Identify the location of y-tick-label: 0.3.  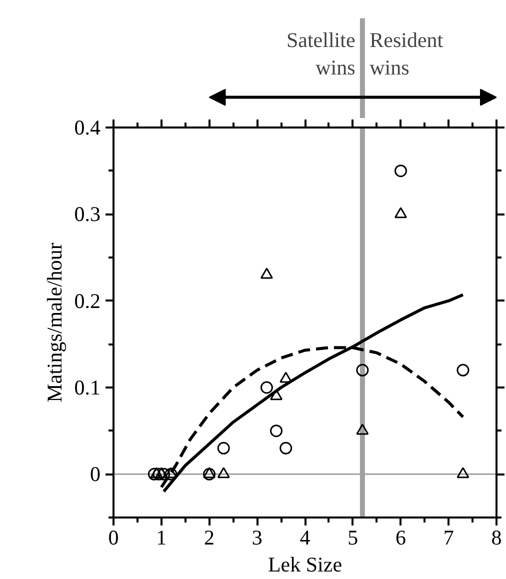
(87, 214).